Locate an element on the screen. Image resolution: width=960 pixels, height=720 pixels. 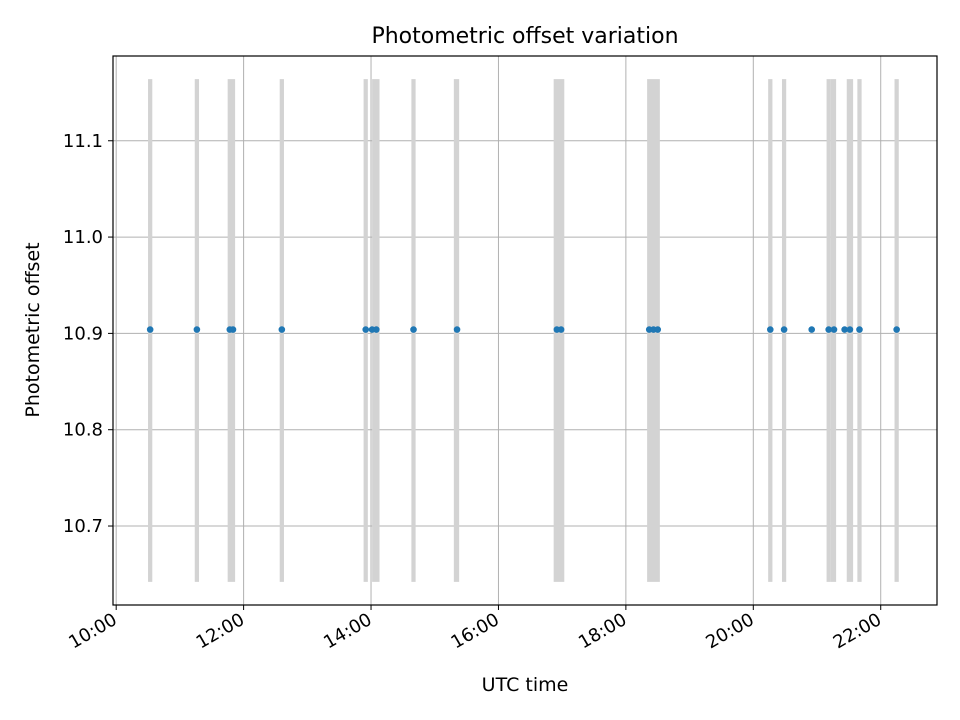
x-tick-label: 14:00 is located at coordinates (347, 631).